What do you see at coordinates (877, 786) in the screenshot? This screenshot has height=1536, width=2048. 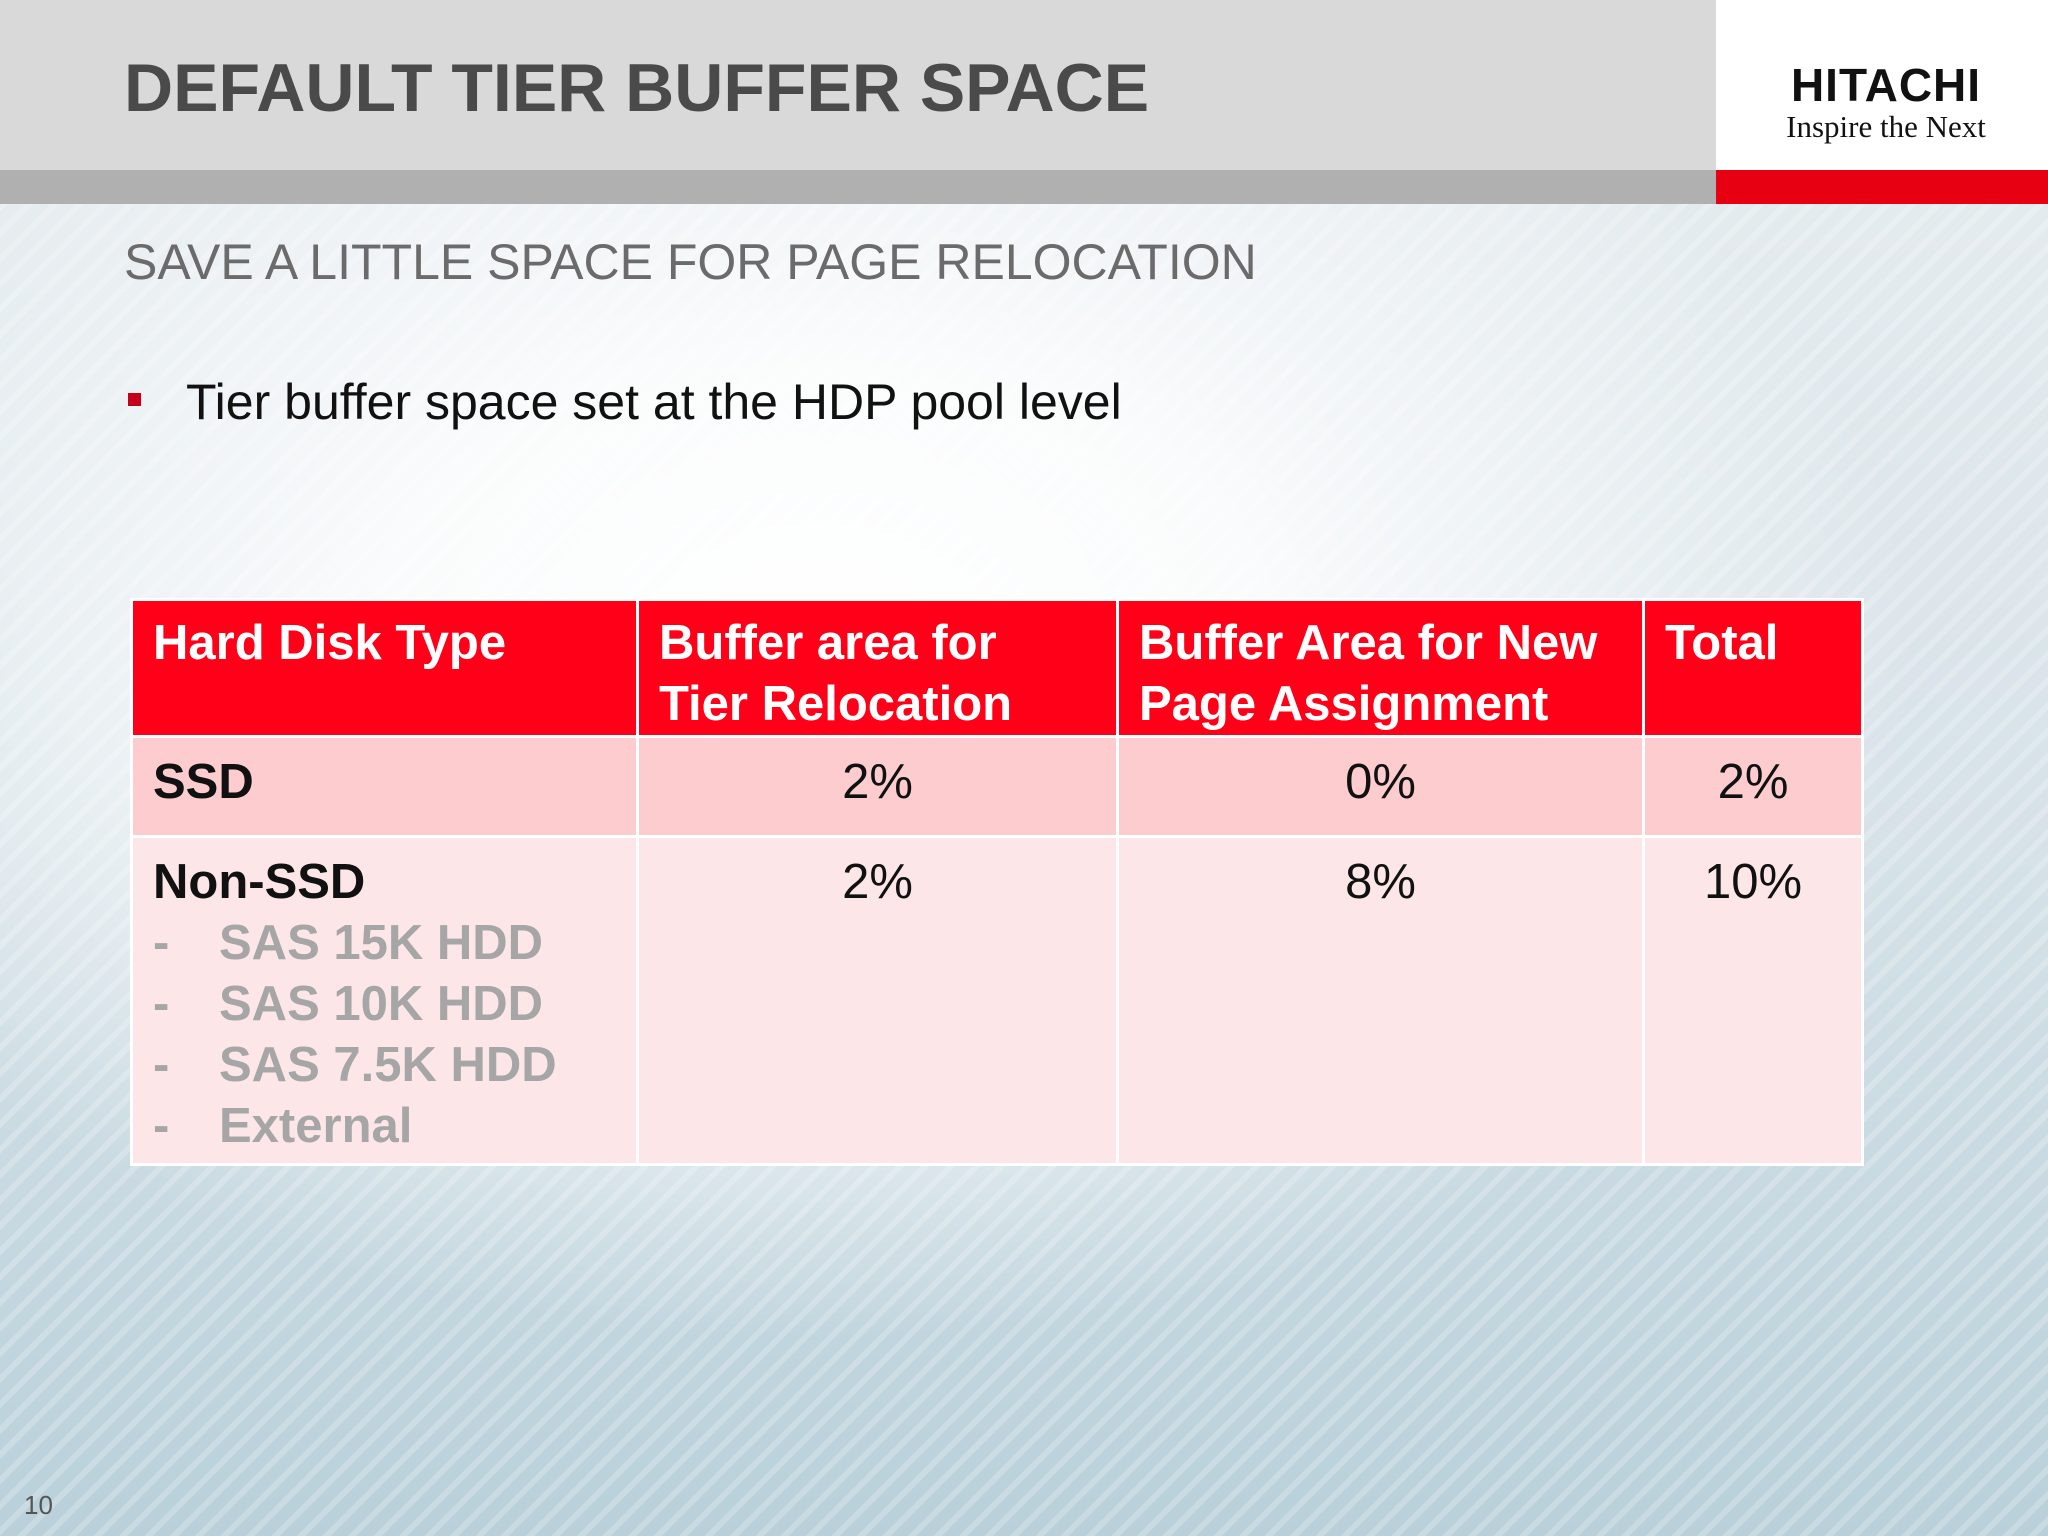 I see `cell-tier-relocation-ssd: 2%` at bounding box center [877, 786].